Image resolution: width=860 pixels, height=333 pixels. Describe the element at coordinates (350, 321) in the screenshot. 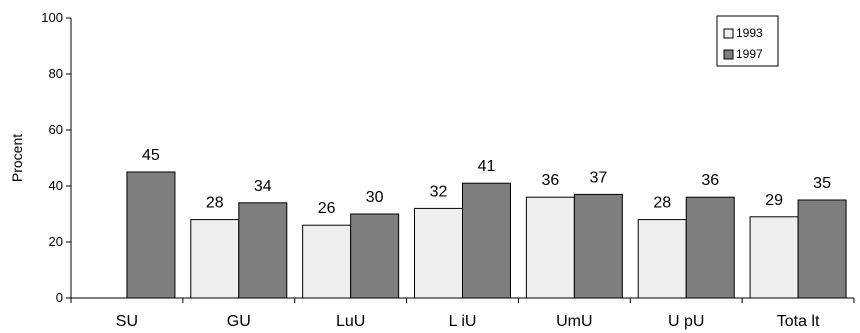

I see `x-category-label: LuU` at that location.